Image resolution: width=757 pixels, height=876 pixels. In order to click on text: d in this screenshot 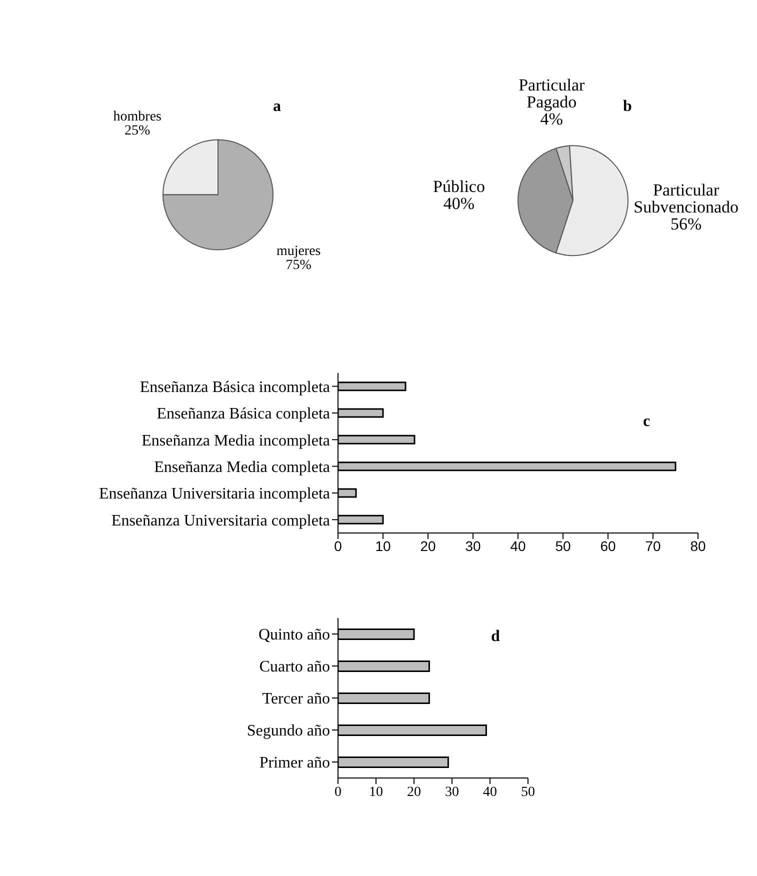, I will do `click(495, 637)`.